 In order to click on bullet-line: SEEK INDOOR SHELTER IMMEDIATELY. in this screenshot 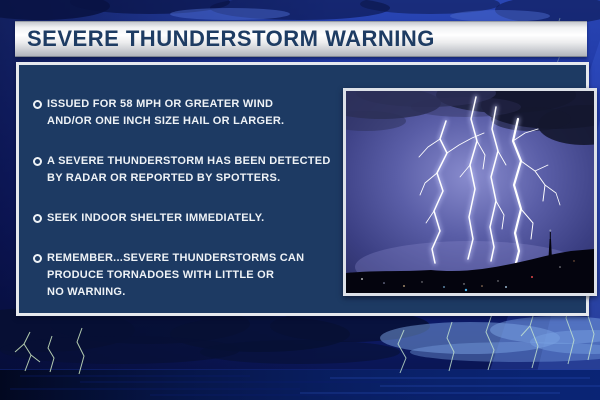, I will do `click(156, 218)`.